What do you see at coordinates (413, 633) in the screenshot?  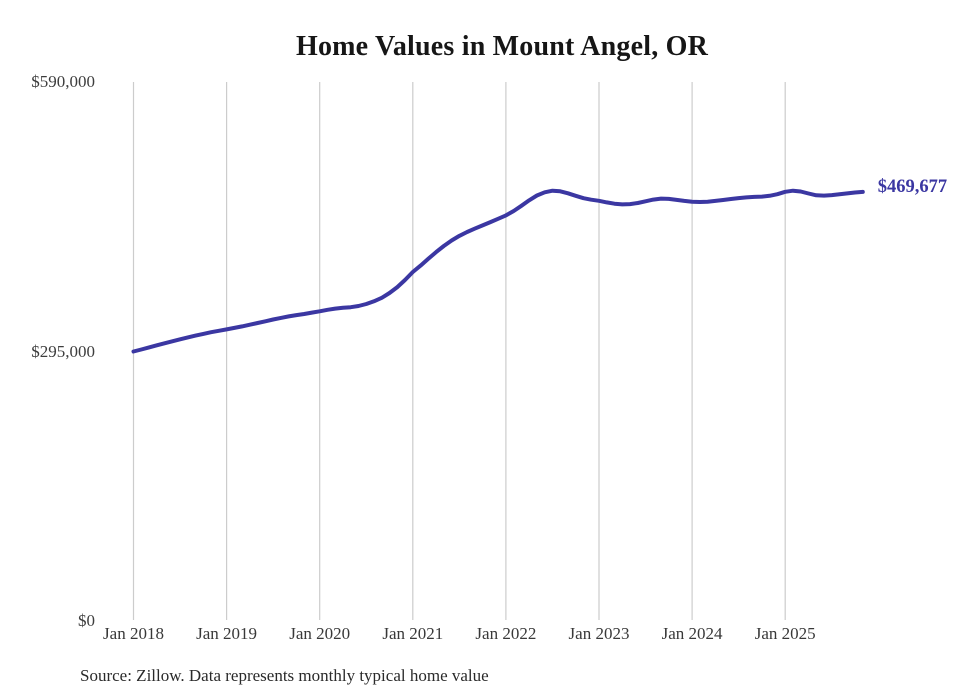 I see `x-tick-label: Jan 2021` at bounding box center [413, 633].